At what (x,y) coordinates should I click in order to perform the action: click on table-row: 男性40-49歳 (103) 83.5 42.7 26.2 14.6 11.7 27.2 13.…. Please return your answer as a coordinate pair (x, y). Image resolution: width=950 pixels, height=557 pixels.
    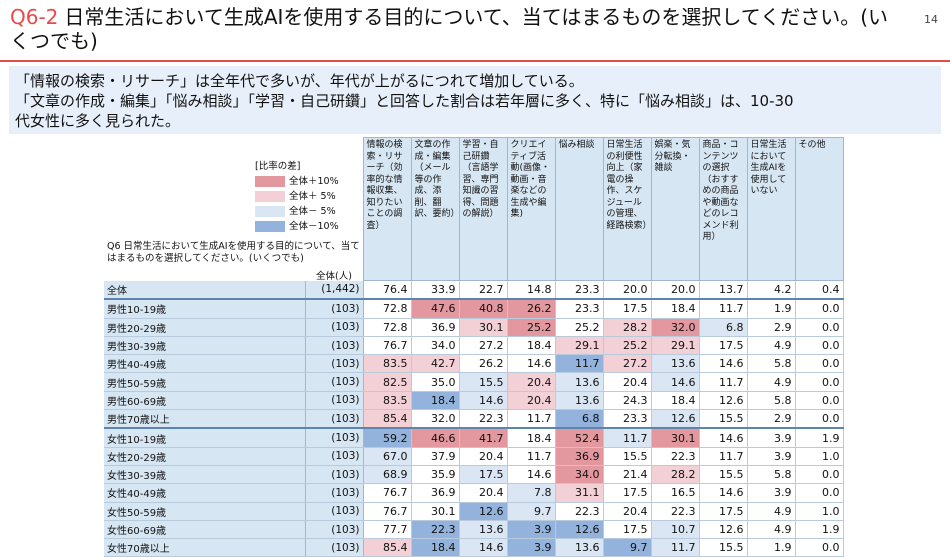
    Looking at the image, I should click on (474, 364).